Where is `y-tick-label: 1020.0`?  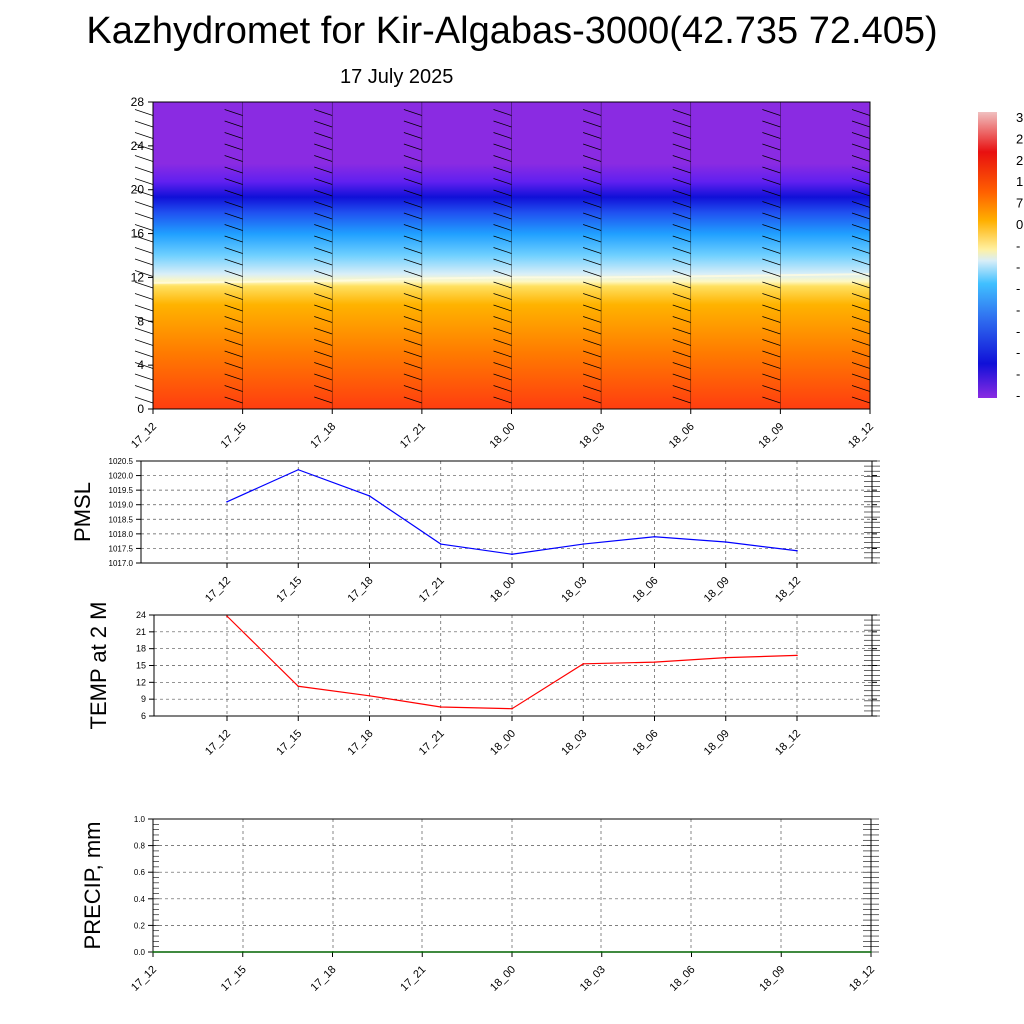 y-tick-label: 1020.0 is located at coordinates (121, 476).